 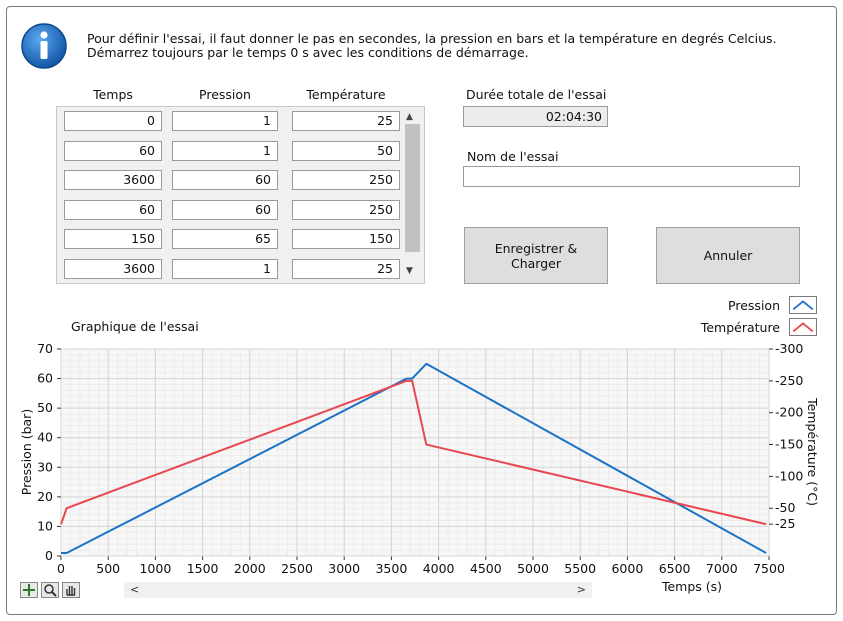 I want to click on cancel-button-label: Annuler, so click(x=728, y=255).